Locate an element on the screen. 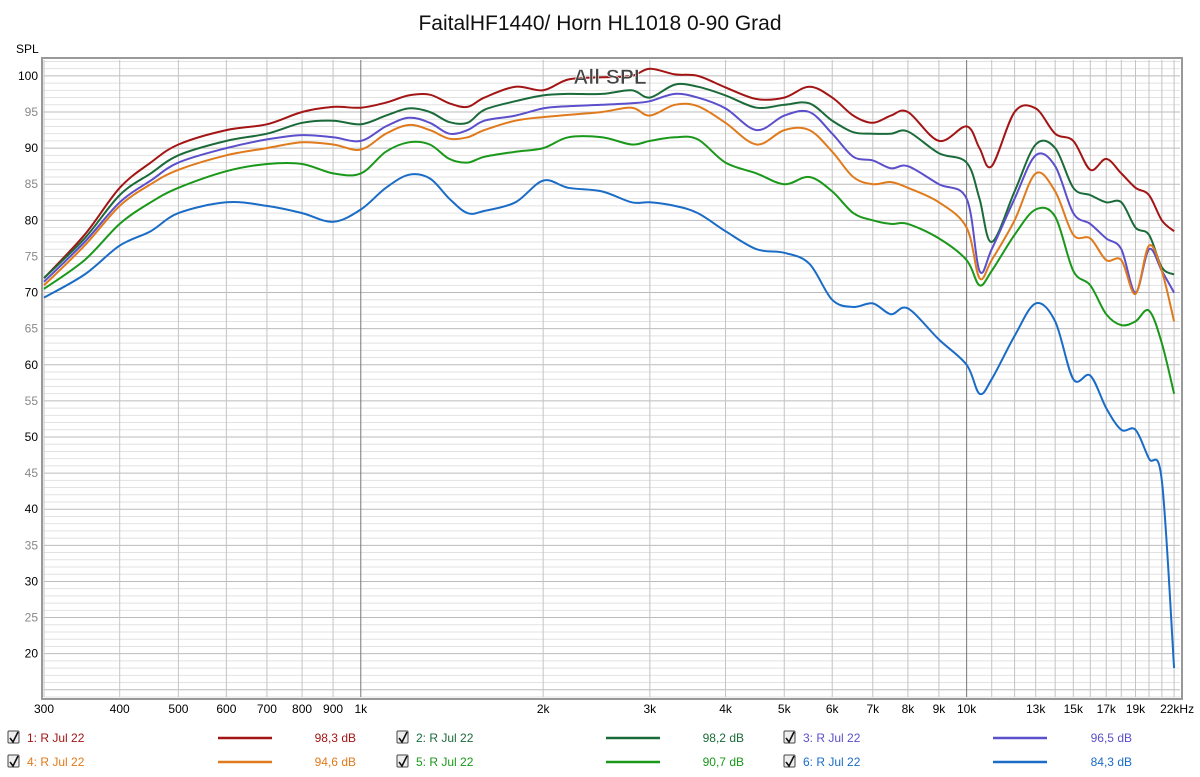  y-axis-label: SPL is located at coordinates (27, 49).